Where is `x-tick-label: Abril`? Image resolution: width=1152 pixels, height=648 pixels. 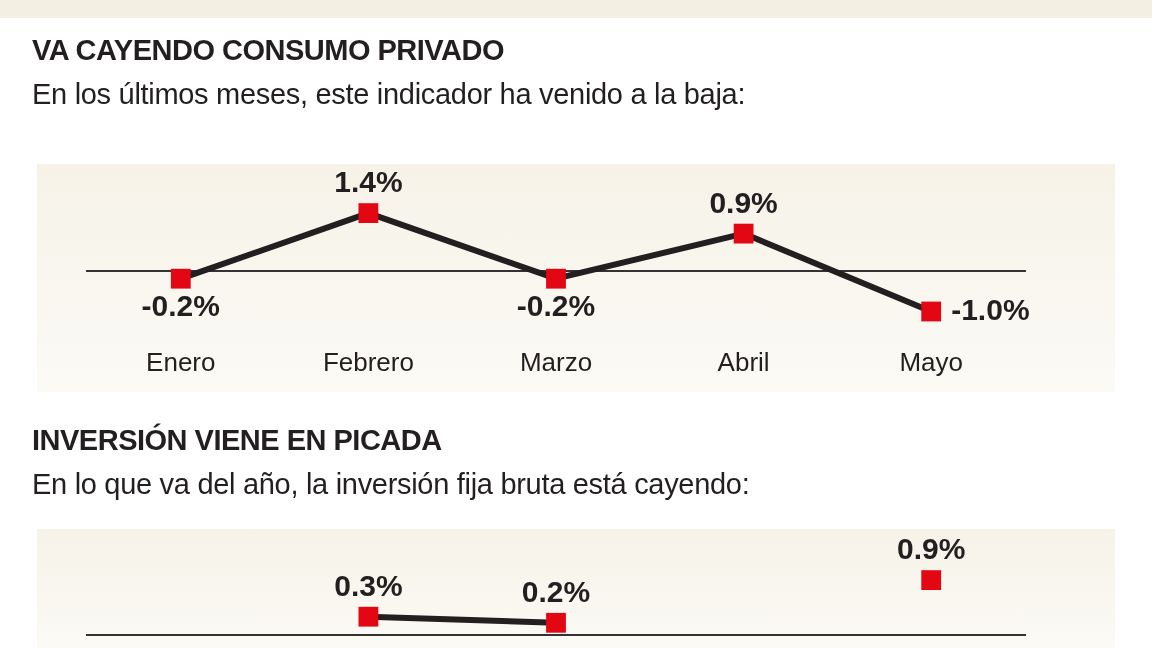 x-tick-label: Abril is located at coordinates (743, 361).